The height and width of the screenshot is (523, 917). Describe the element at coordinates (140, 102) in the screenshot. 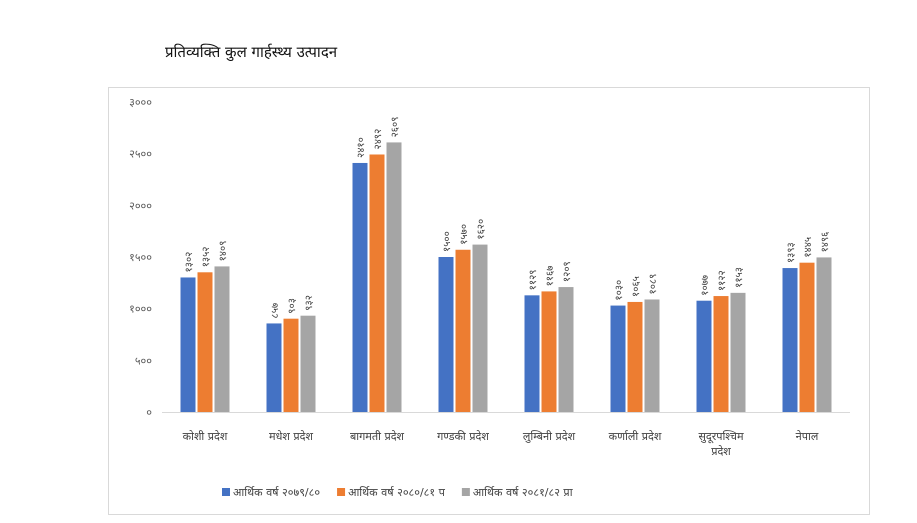

I see `y-tick-label: ३०००` at that location.